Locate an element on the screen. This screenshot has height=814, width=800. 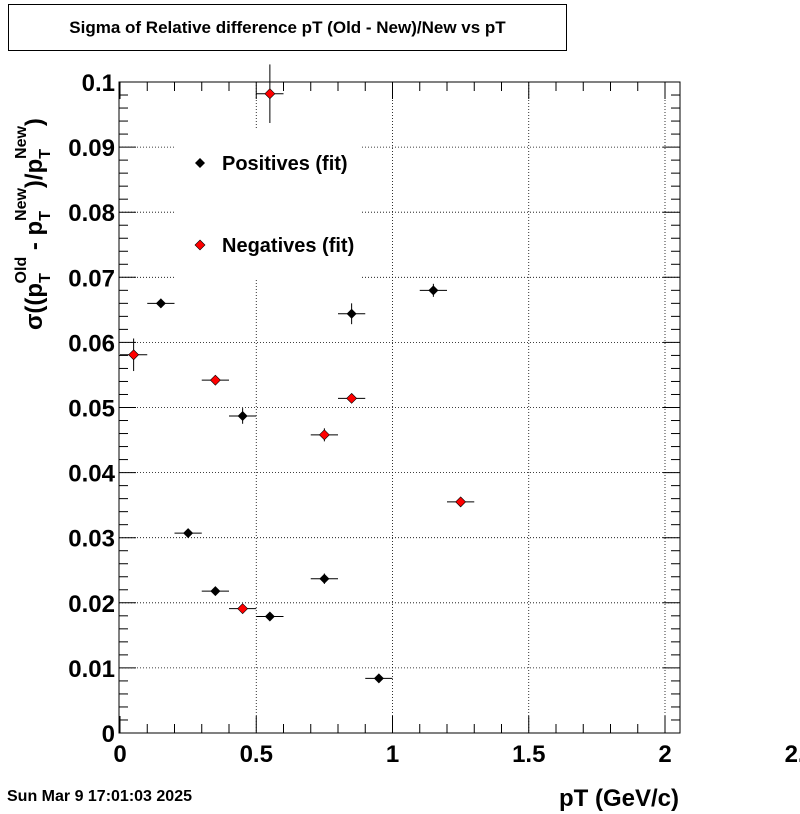
timestamp: Sun Mar 9 17:01:03 2025 is located at coordinates (99, 796).